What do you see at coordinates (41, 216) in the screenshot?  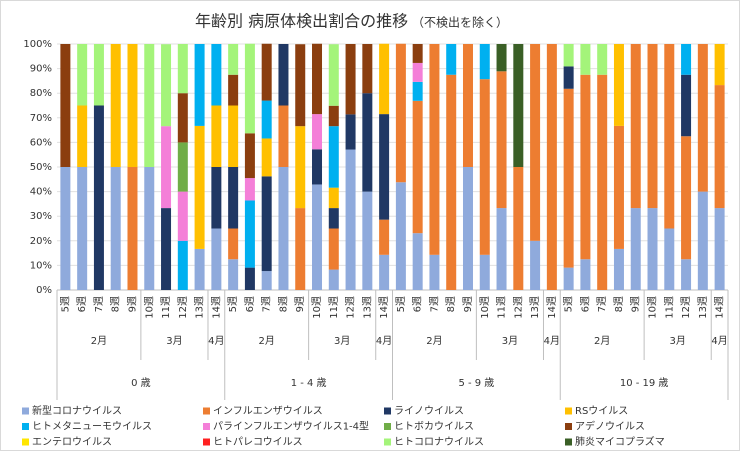 I see `y-tick-label: 30%` at bounding box center [41, 216].